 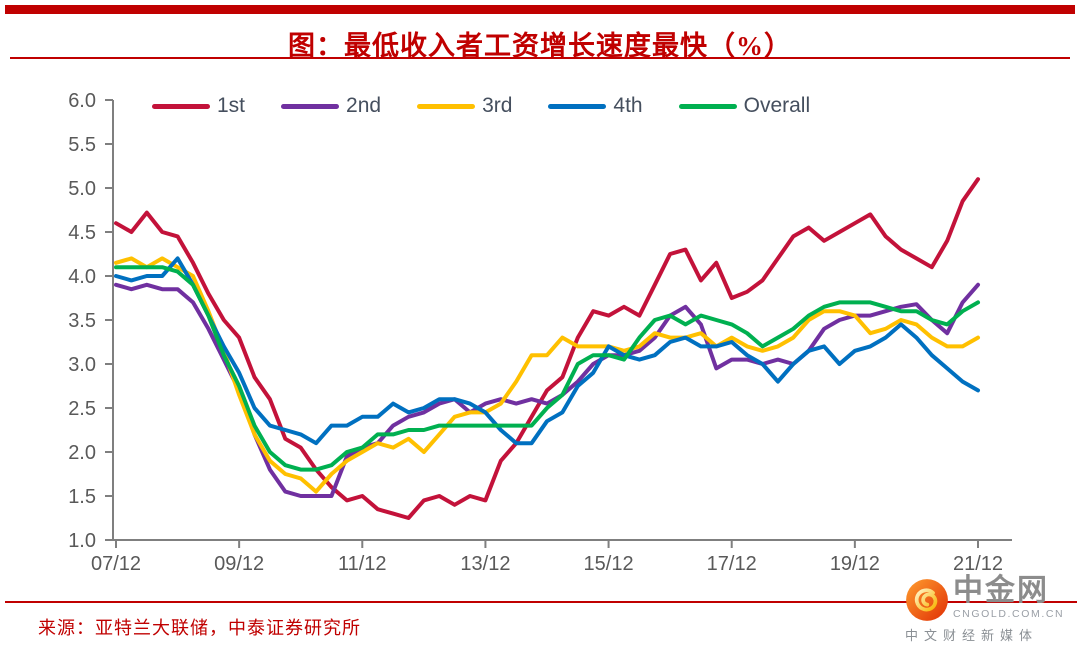 What do you see at coordinates (777, 105) in the screenshot?
I see `legend-label-overall: Overall` at bounding box center [777, 105].